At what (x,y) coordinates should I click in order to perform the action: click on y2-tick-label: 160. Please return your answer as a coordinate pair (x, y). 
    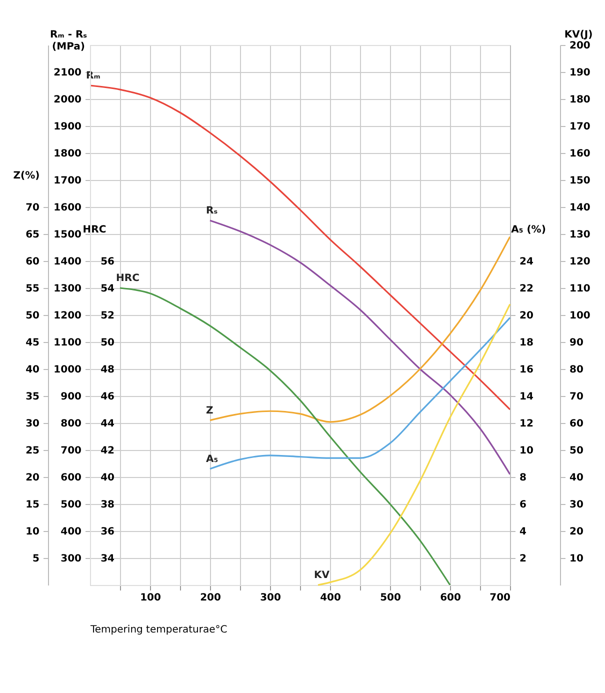
    Looking at the image, I should click on (580, 154).